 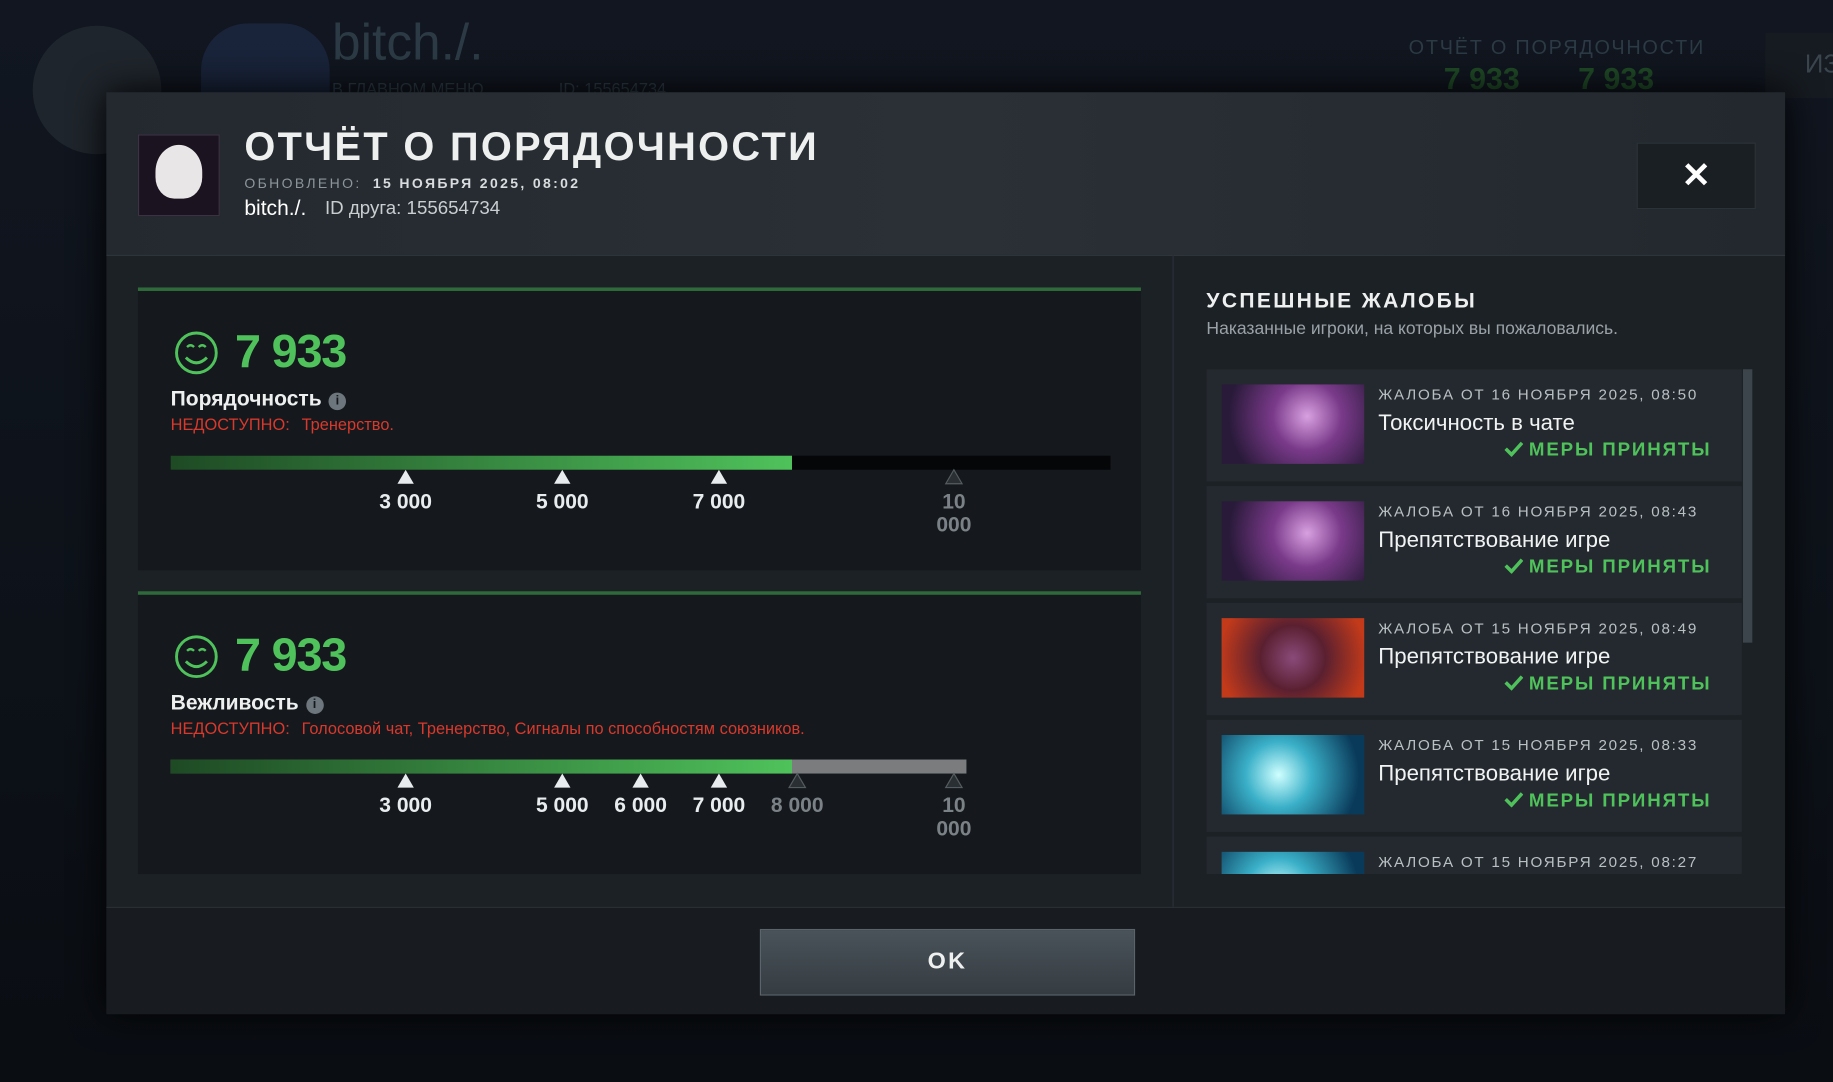 I want to click on avatar, so click(x=178, y=175).